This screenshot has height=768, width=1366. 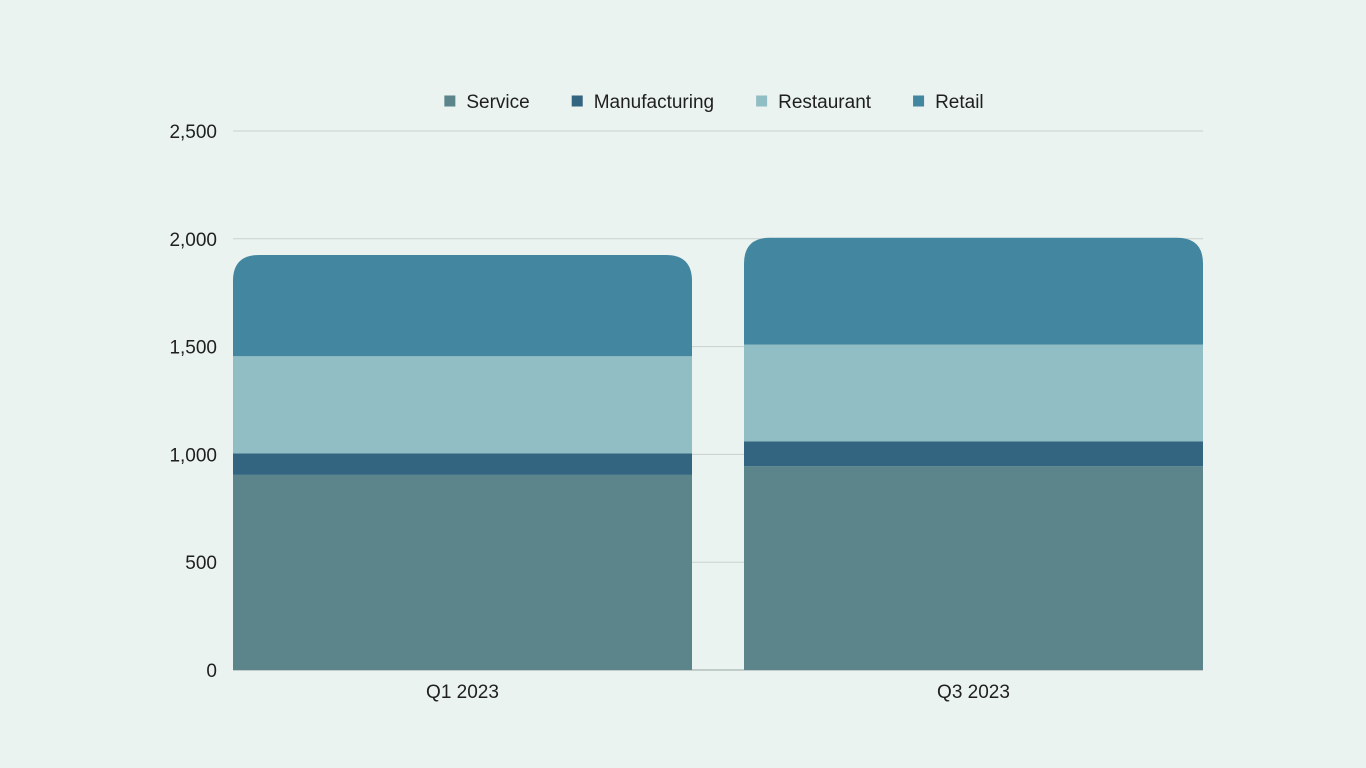 I want to click on legend: Service Manufacturing Restaurant Retail, so click(x=714, y=102).